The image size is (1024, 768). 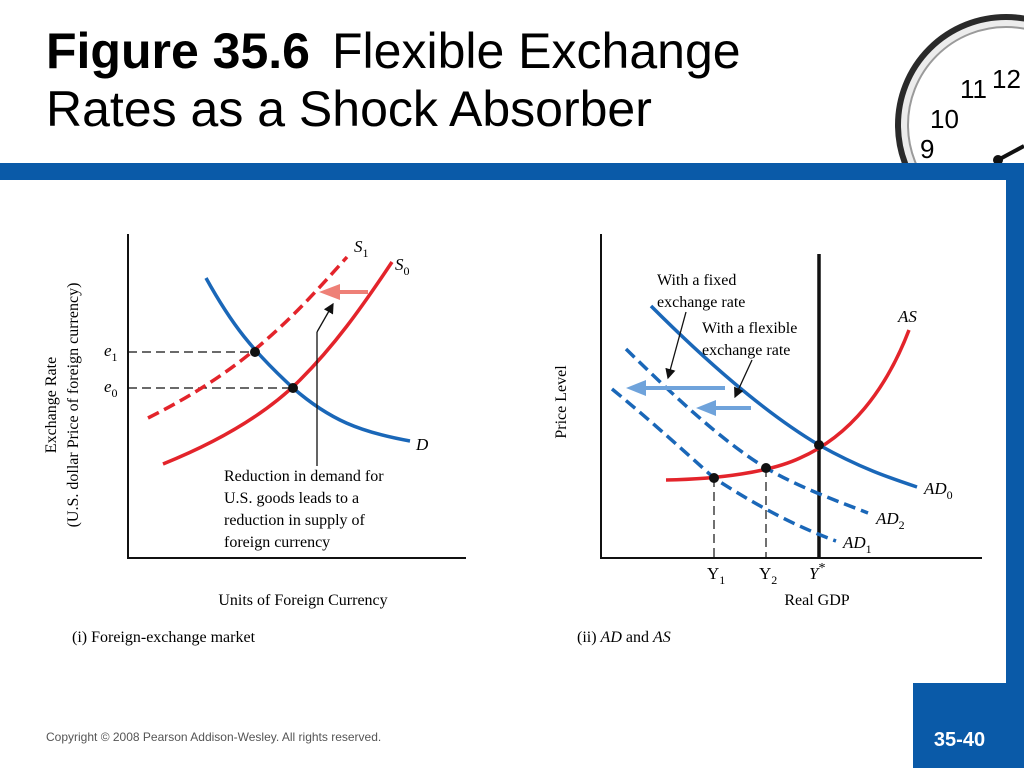 I want to click on ad0-curve, so click(x=783, y=396).